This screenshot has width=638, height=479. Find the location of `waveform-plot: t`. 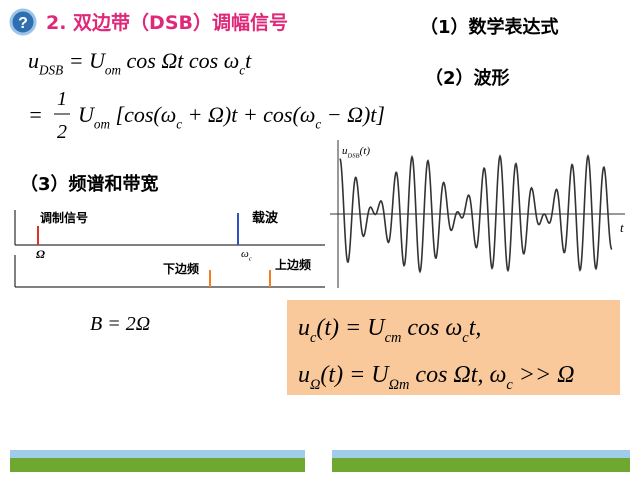

waveform-plot: t is located at coordinates (477, 214).